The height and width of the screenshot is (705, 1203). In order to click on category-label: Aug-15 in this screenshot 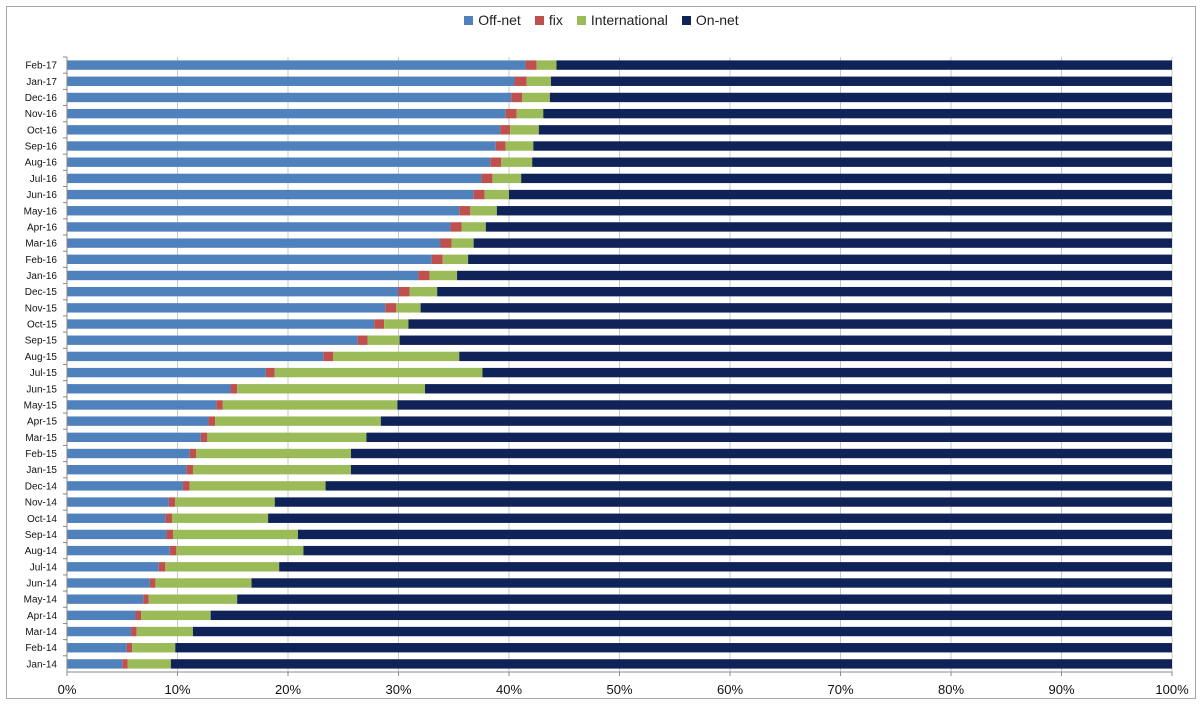, I will do `click(41, 357)`.